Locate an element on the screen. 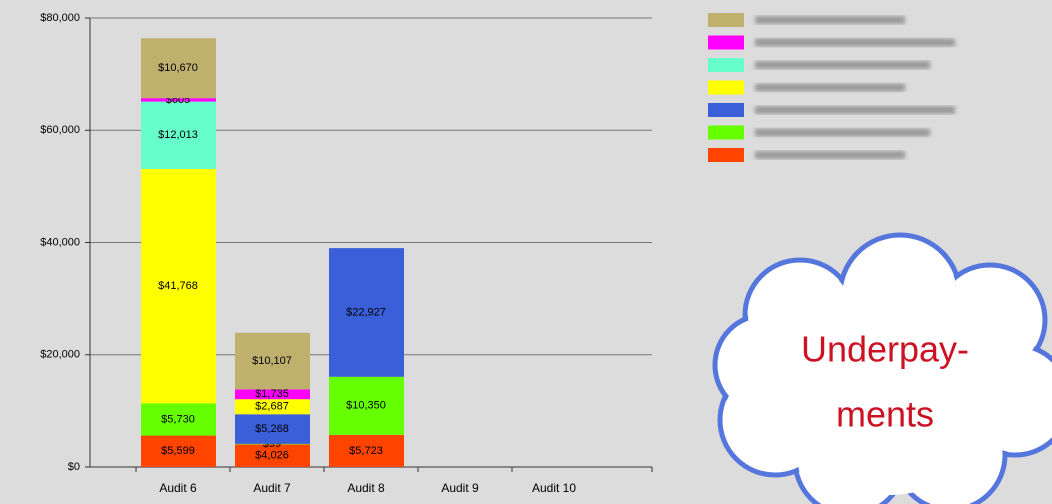 The height and width of the screenshot is (504, 1052). x-tick-label: Audit 9 is located at coordinates (460, 488).